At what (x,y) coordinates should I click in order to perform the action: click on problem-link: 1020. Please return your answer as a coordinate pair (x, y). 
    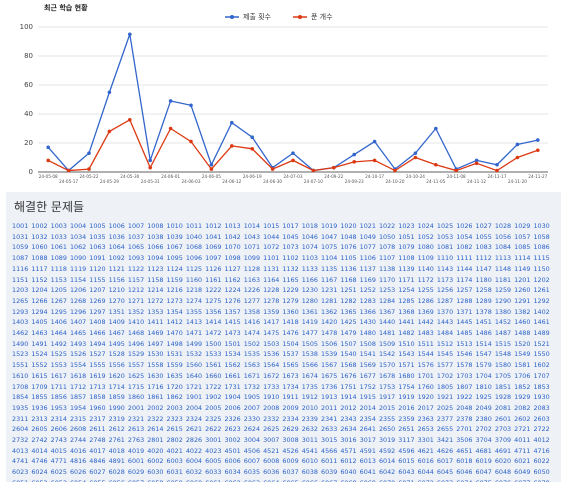
    Looking at the image, I should click on (348, 226).